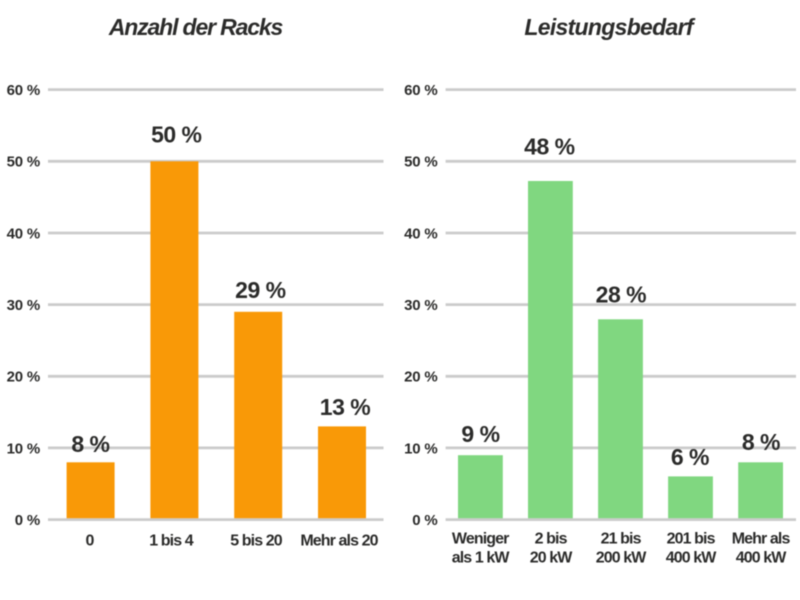 The width and height of the screenshot is (800, 600). What do you see at coordinates (551, 538) in the screenshot?
I see `svg-text: 2 bis` at bounding box center [551, 538].